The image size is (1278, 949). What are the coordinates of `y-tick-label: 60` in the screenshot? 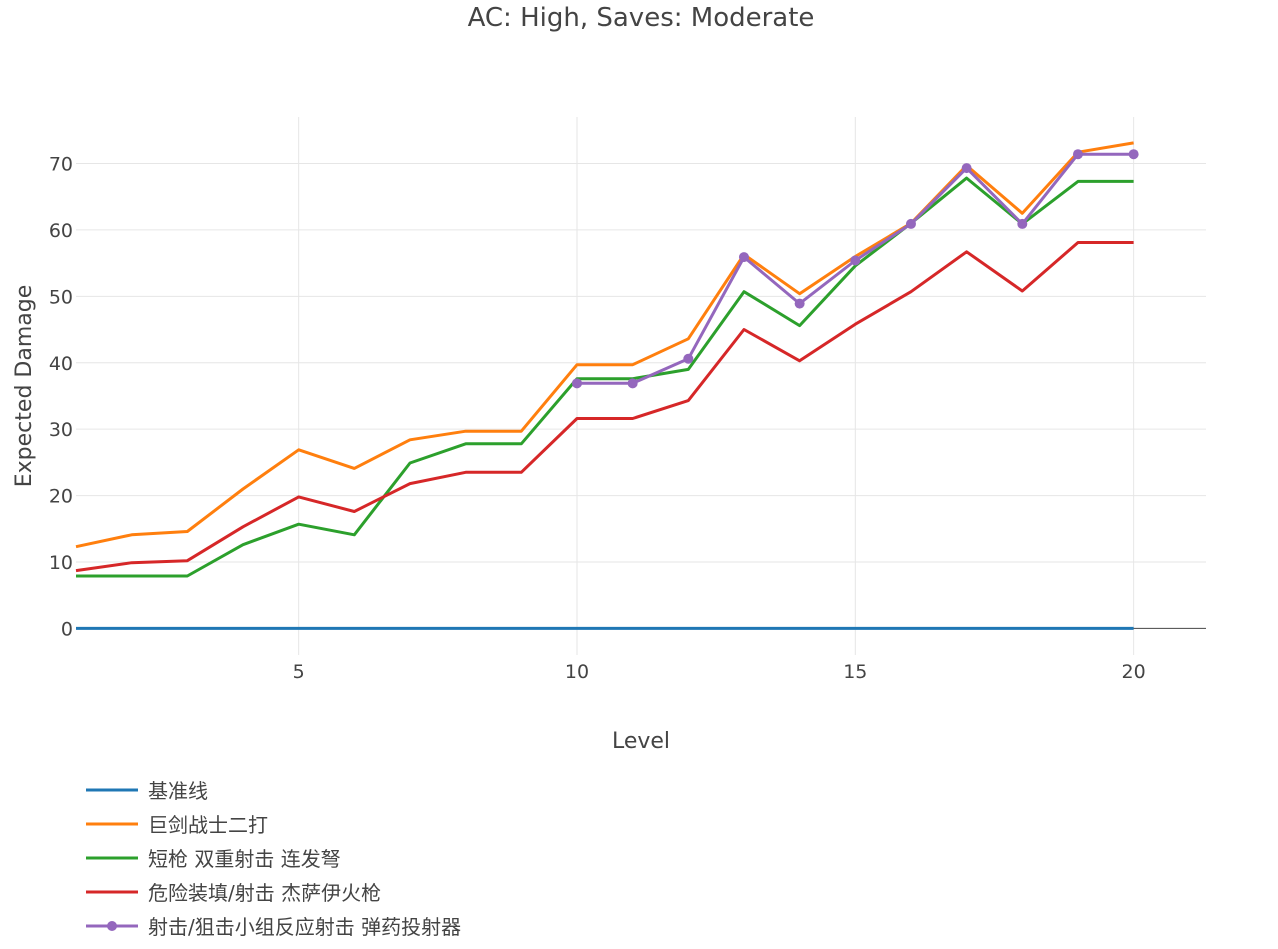 It's located at (61, 231).